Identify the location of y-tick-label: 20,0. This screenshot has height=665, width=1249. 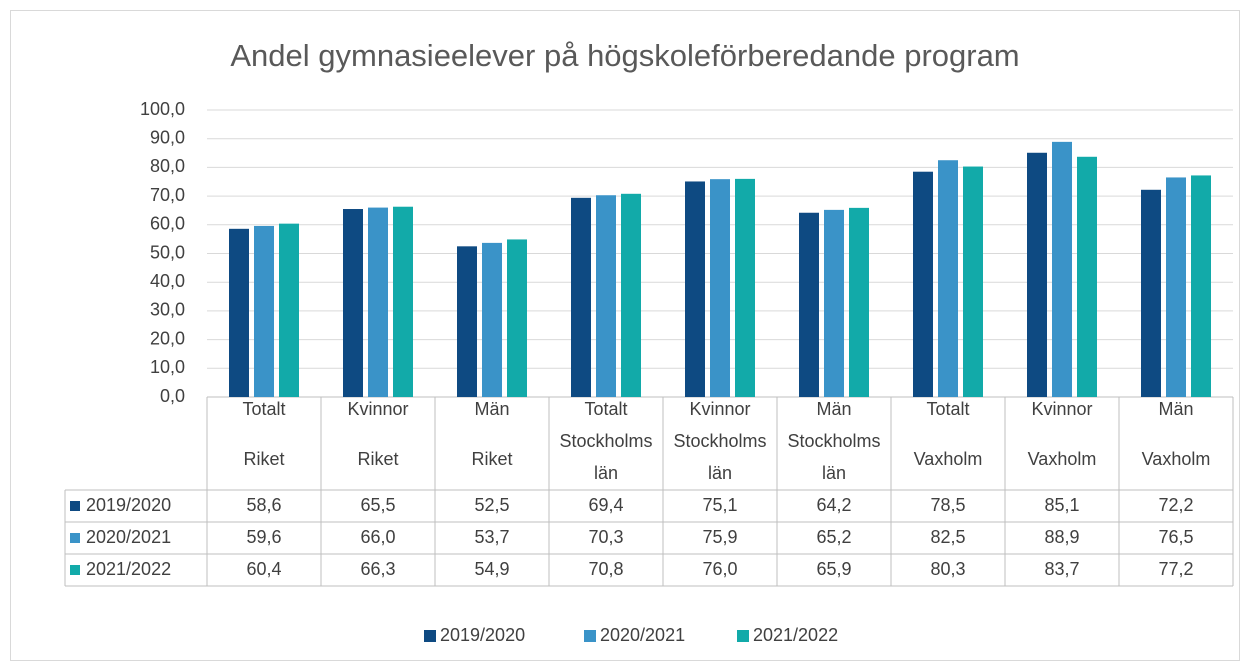
(167, 338).